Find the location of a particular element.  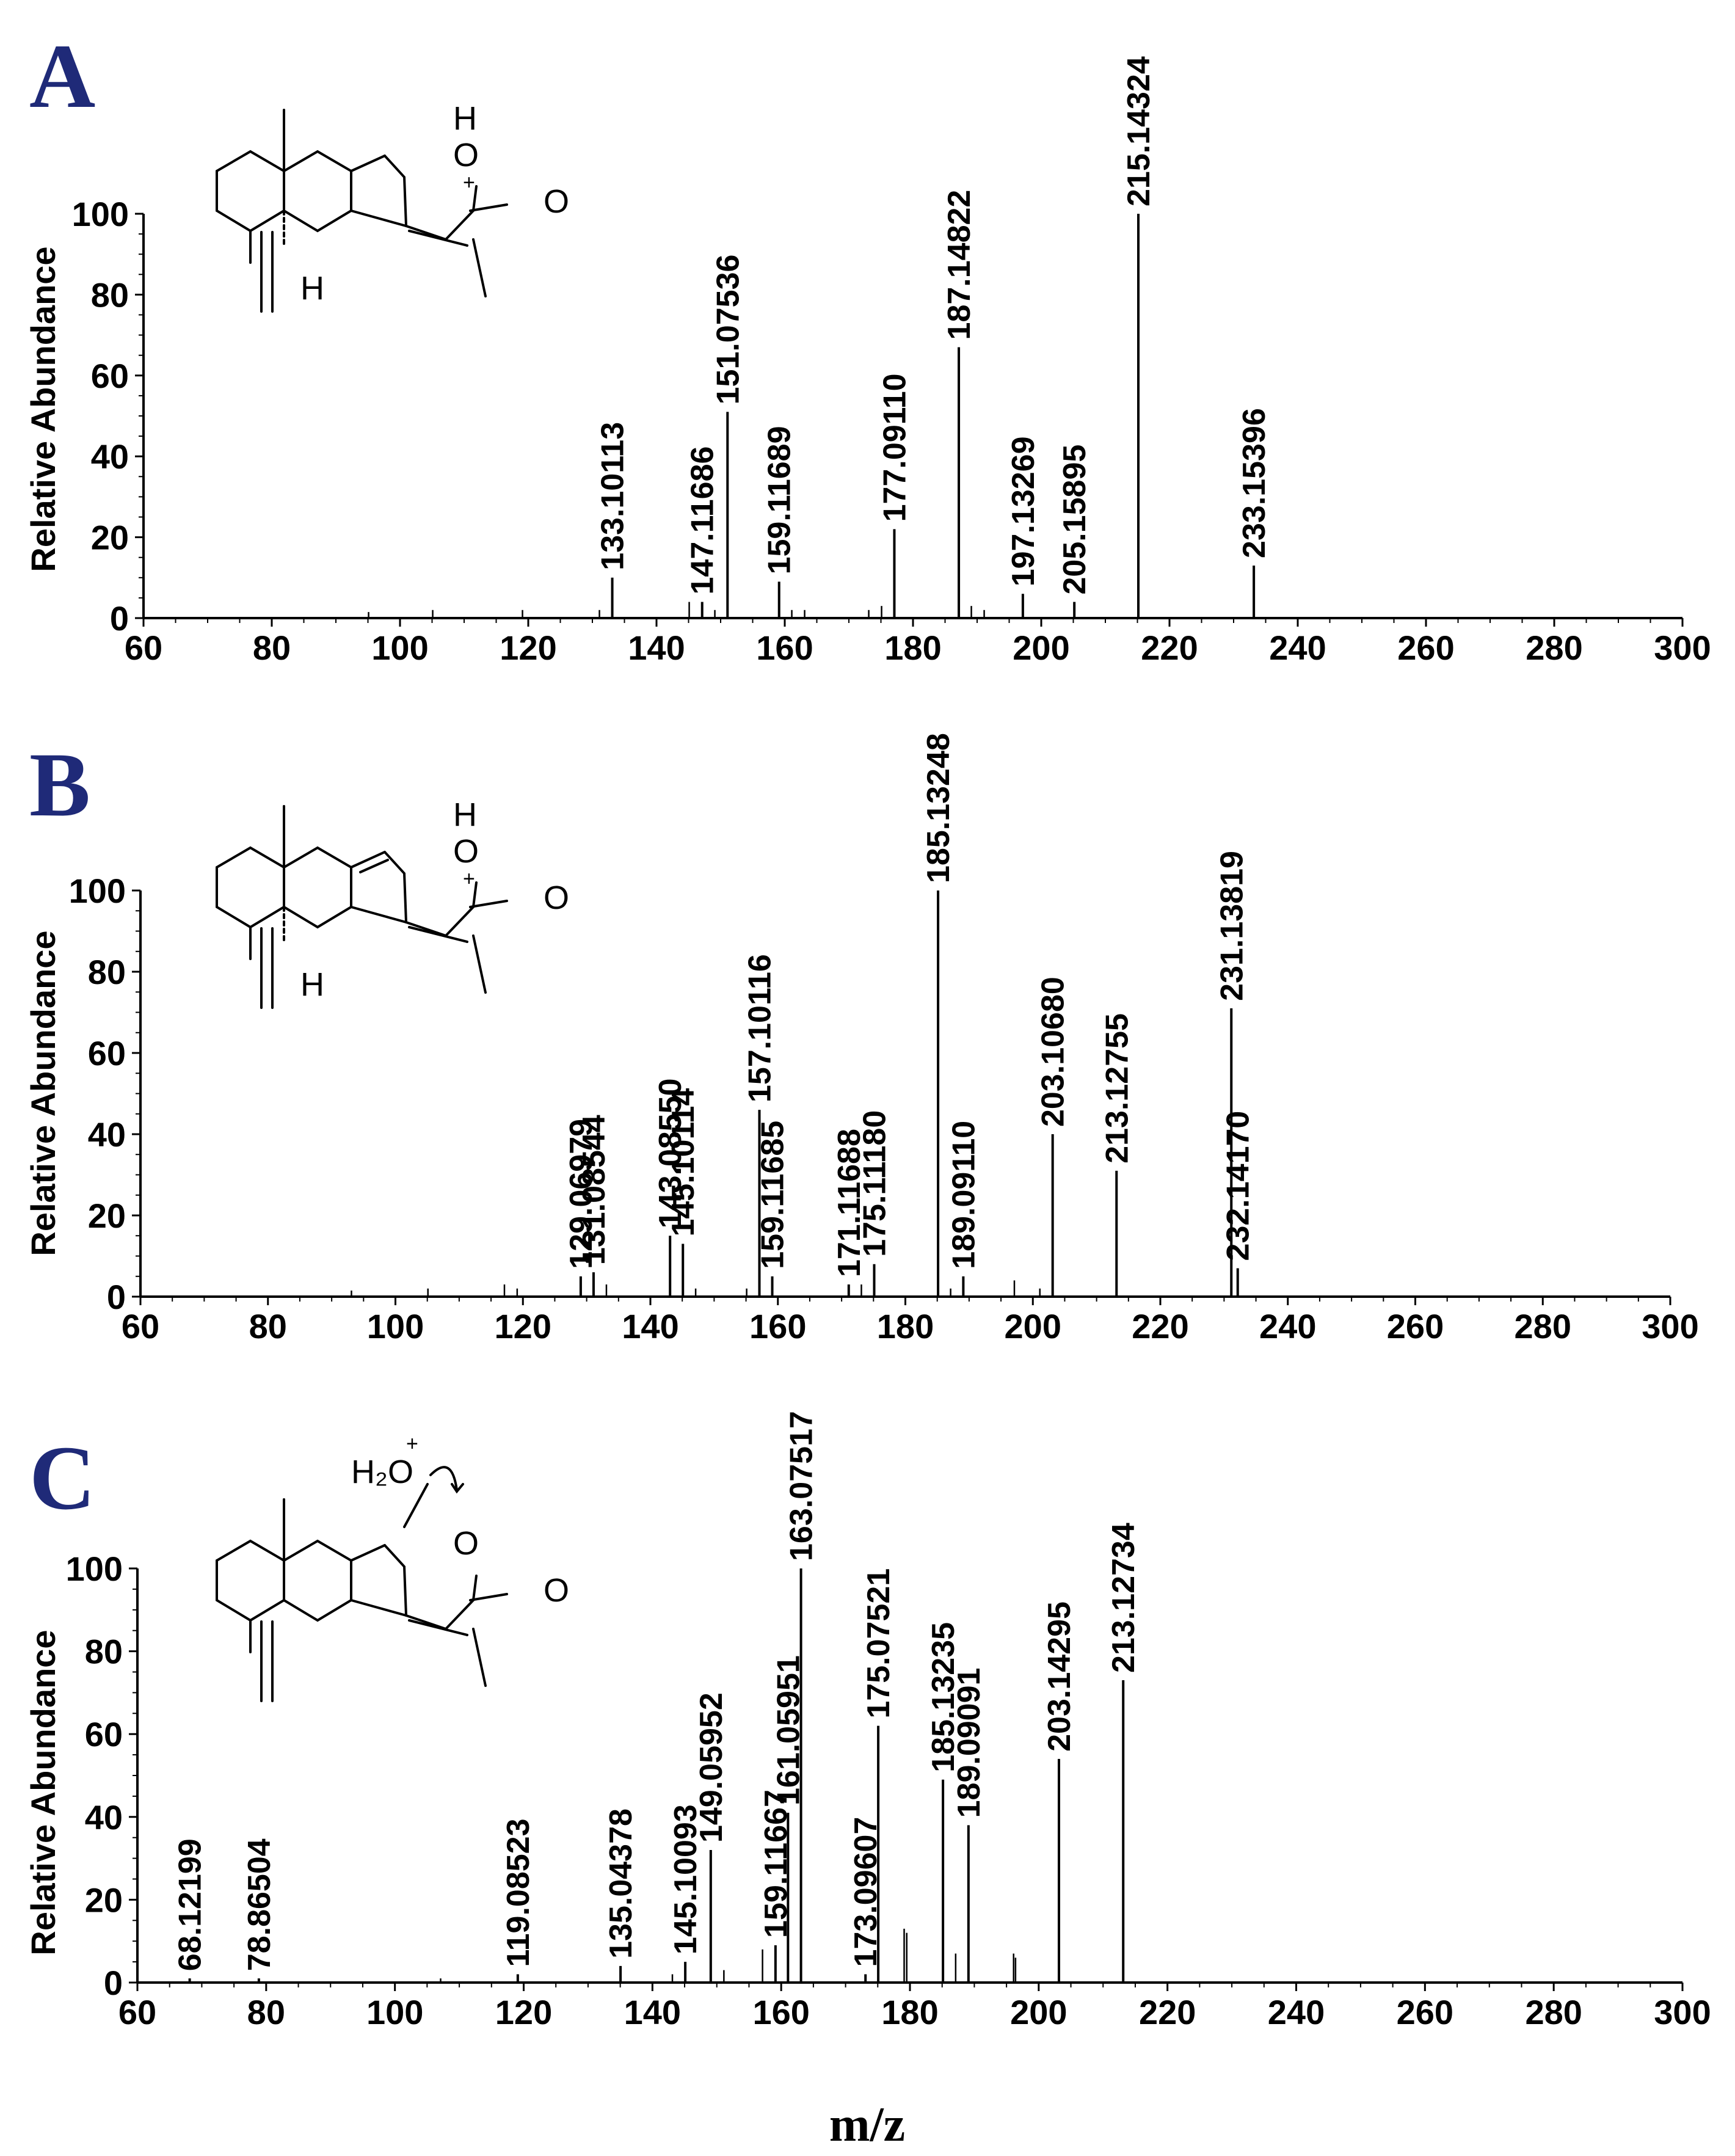

atom-o-ring-c: O is located at coordinates (466, 1543).